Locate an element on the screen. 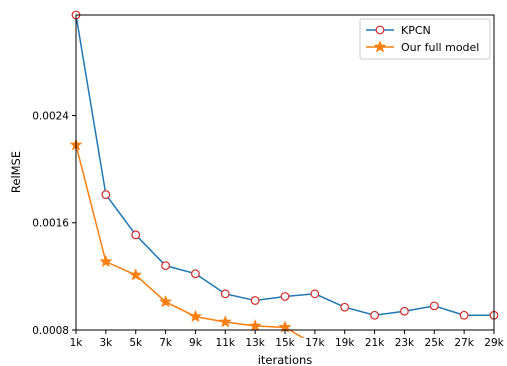 The image size is (507, 366). y-tick-label: 0.0008 is located at coordinates (50, 331).